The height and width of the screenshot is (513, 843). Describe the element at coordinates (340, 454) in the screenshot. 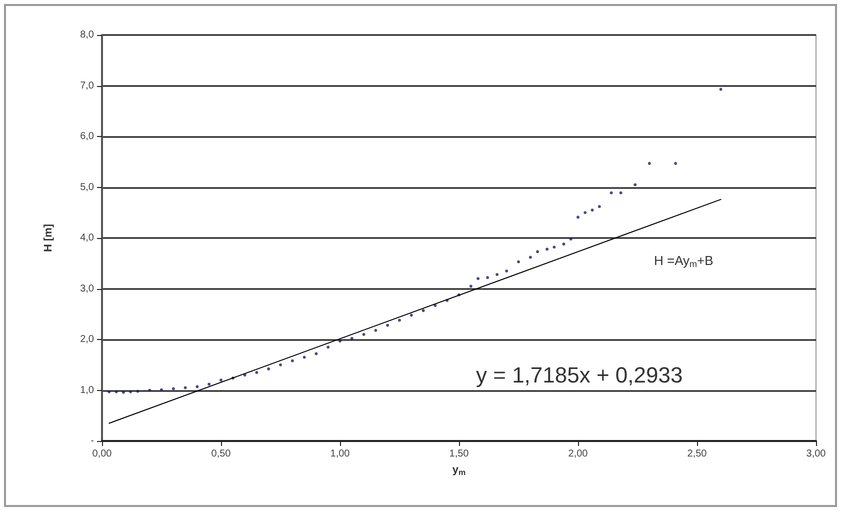

I see `x-tick-label: 1,00` at that location.